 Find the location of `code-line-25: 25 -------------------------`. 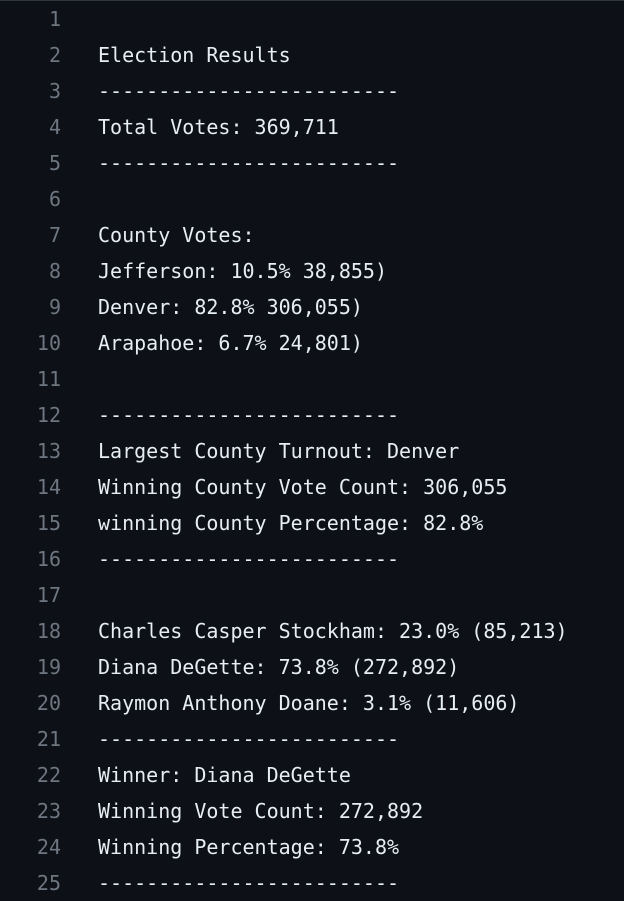

code-line-25: 25 ------------------------- is located at coordinates (312, 883).